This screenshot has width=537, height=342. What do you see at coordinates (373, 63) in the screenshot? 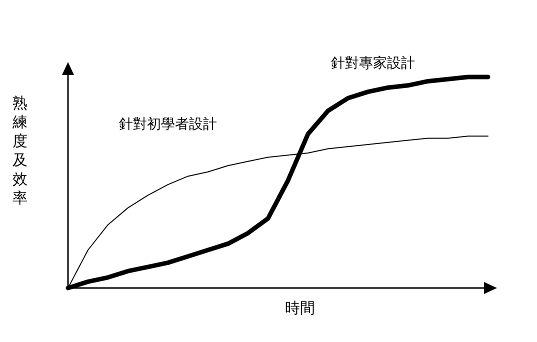
I see `series-label: 針對專家設計` at bounding box center [373, 63].